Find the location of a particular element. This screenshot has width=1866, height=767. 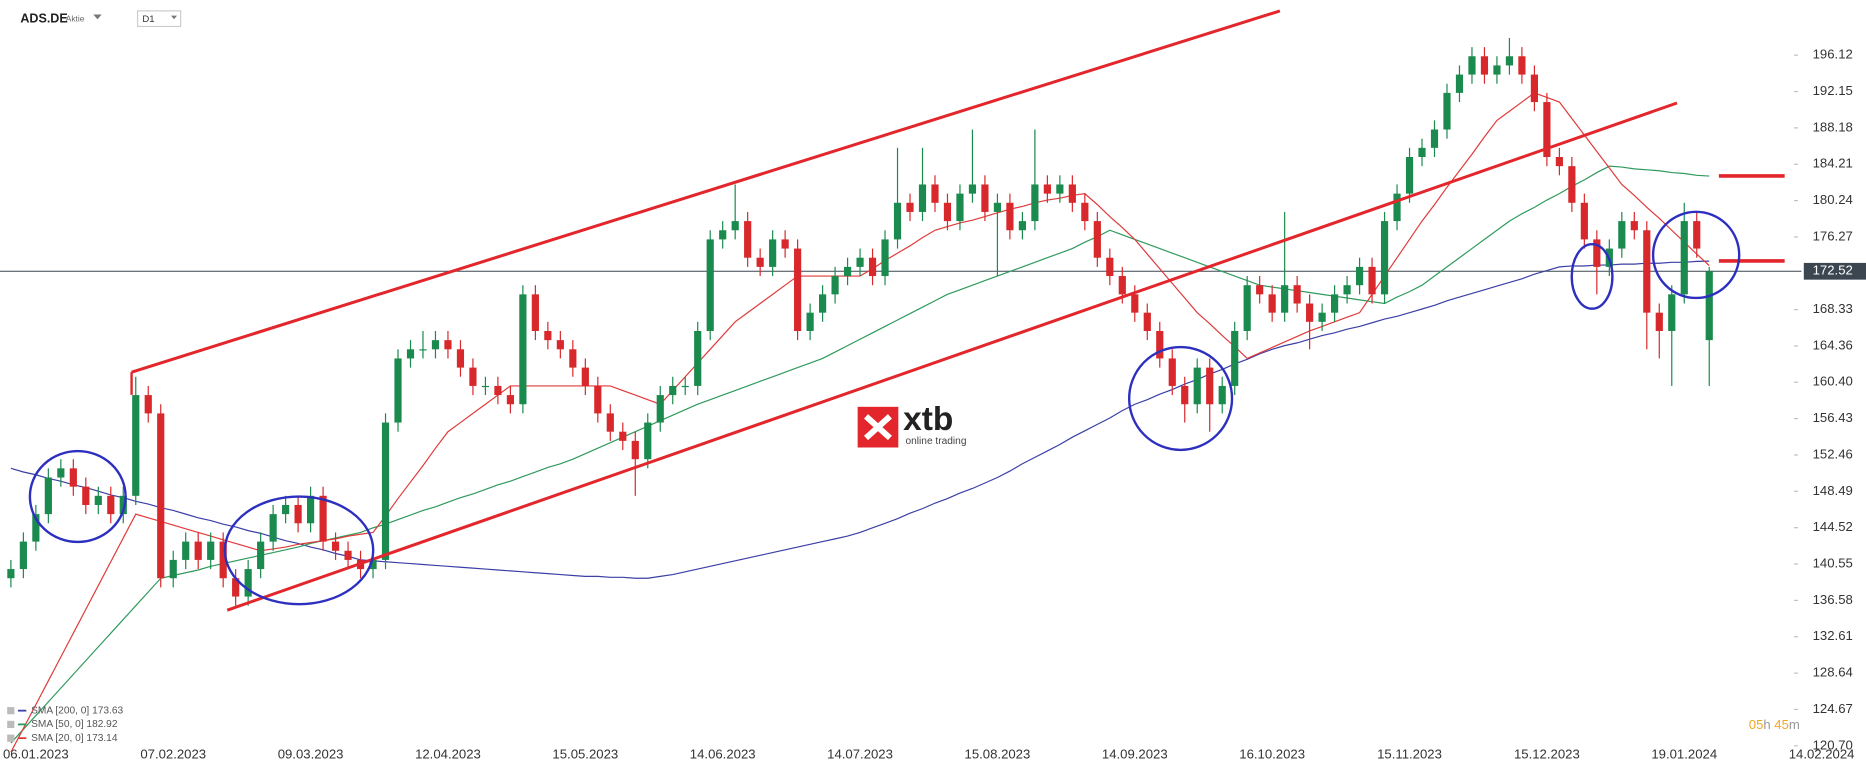

y-tick-label: 160.40 is located at coordinates (1833, 381).